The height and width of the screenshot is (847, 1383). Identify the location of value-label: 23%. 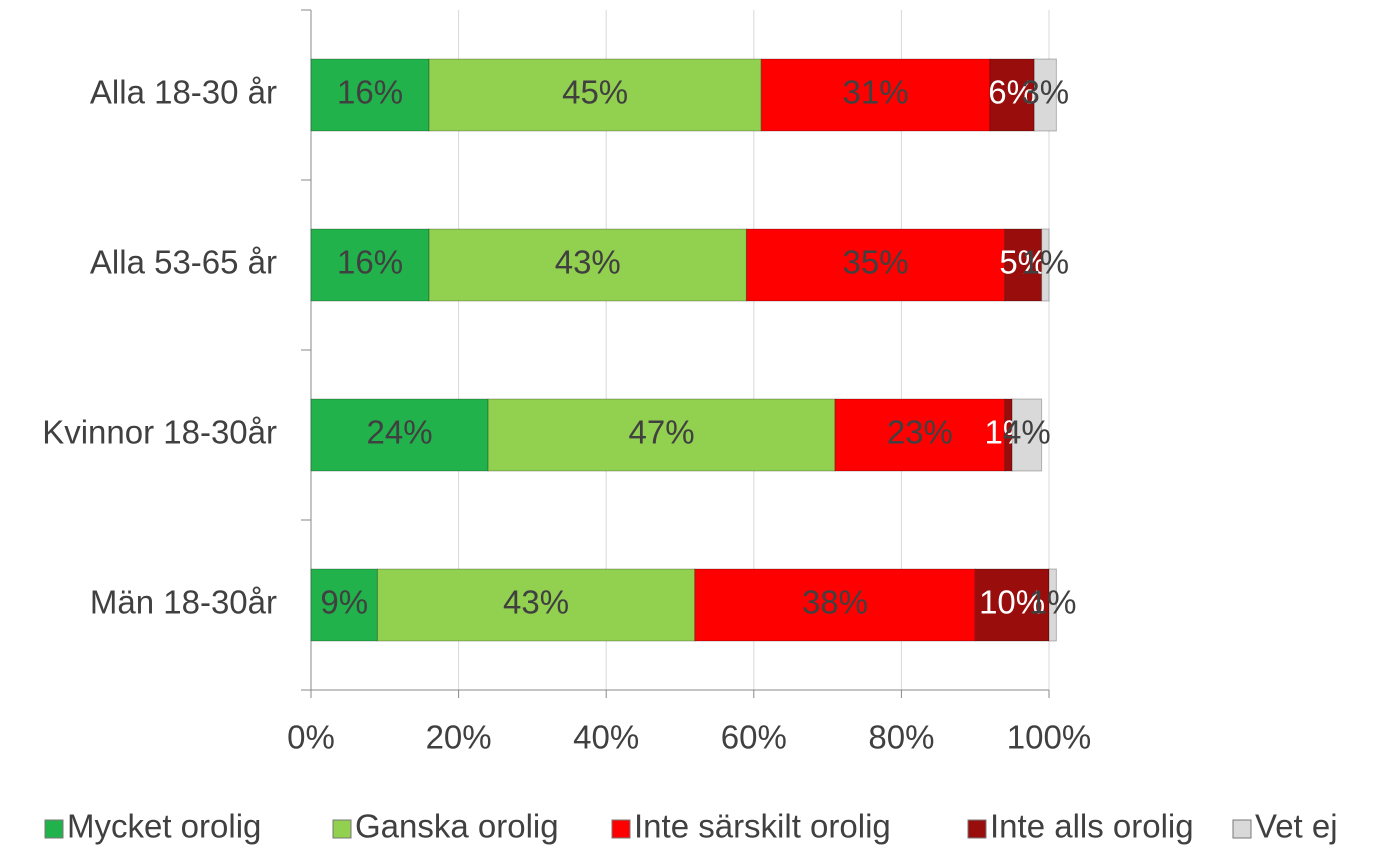
(920, 432).